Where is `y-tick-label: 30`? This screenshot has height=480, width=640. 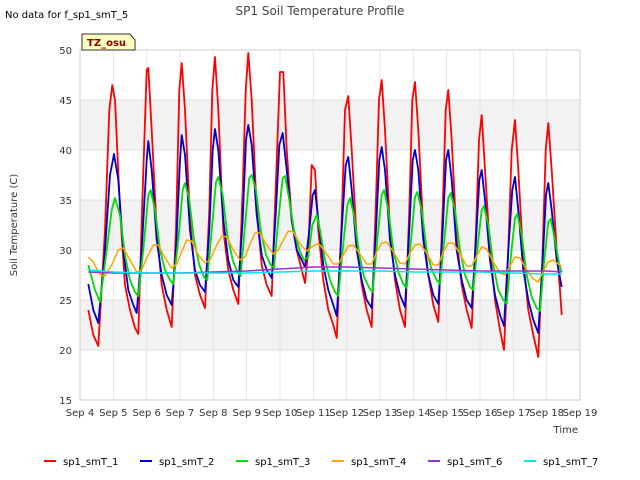
y-tick-label: 30 is located at coordinates (65, 251).